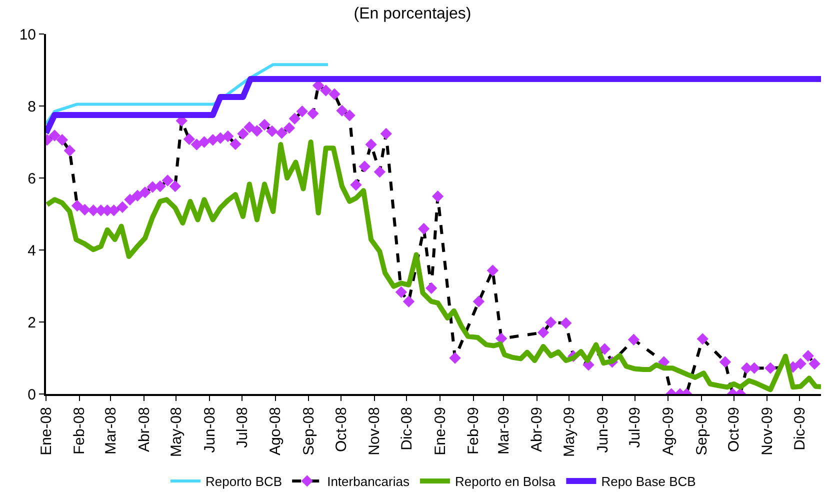  What do you see at coordinates (569, 432) in the screenshot?
I see `x-tick-label: May-09` at bounding box center [569, 432].